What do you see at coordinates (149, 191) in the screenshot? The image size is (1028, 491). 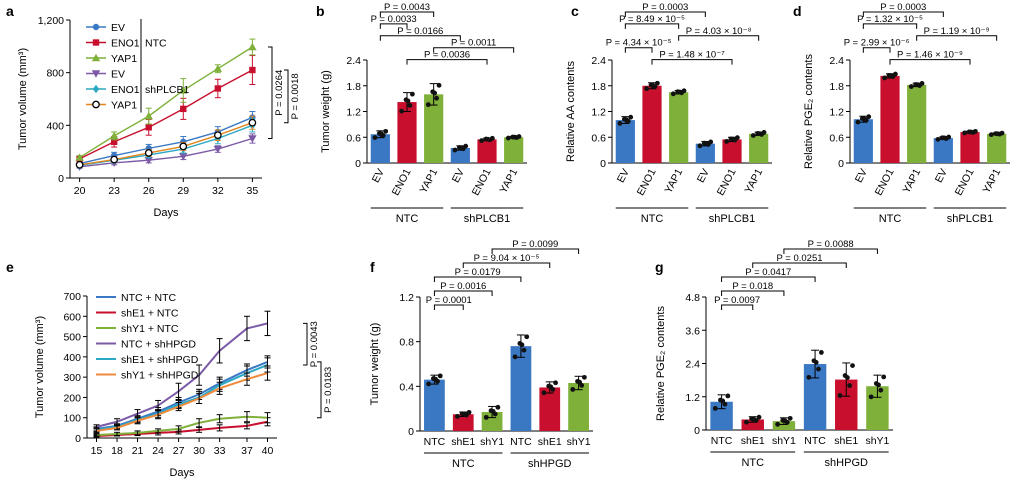 I see `x-tick-label: 26` at bounding box center [149, 191].